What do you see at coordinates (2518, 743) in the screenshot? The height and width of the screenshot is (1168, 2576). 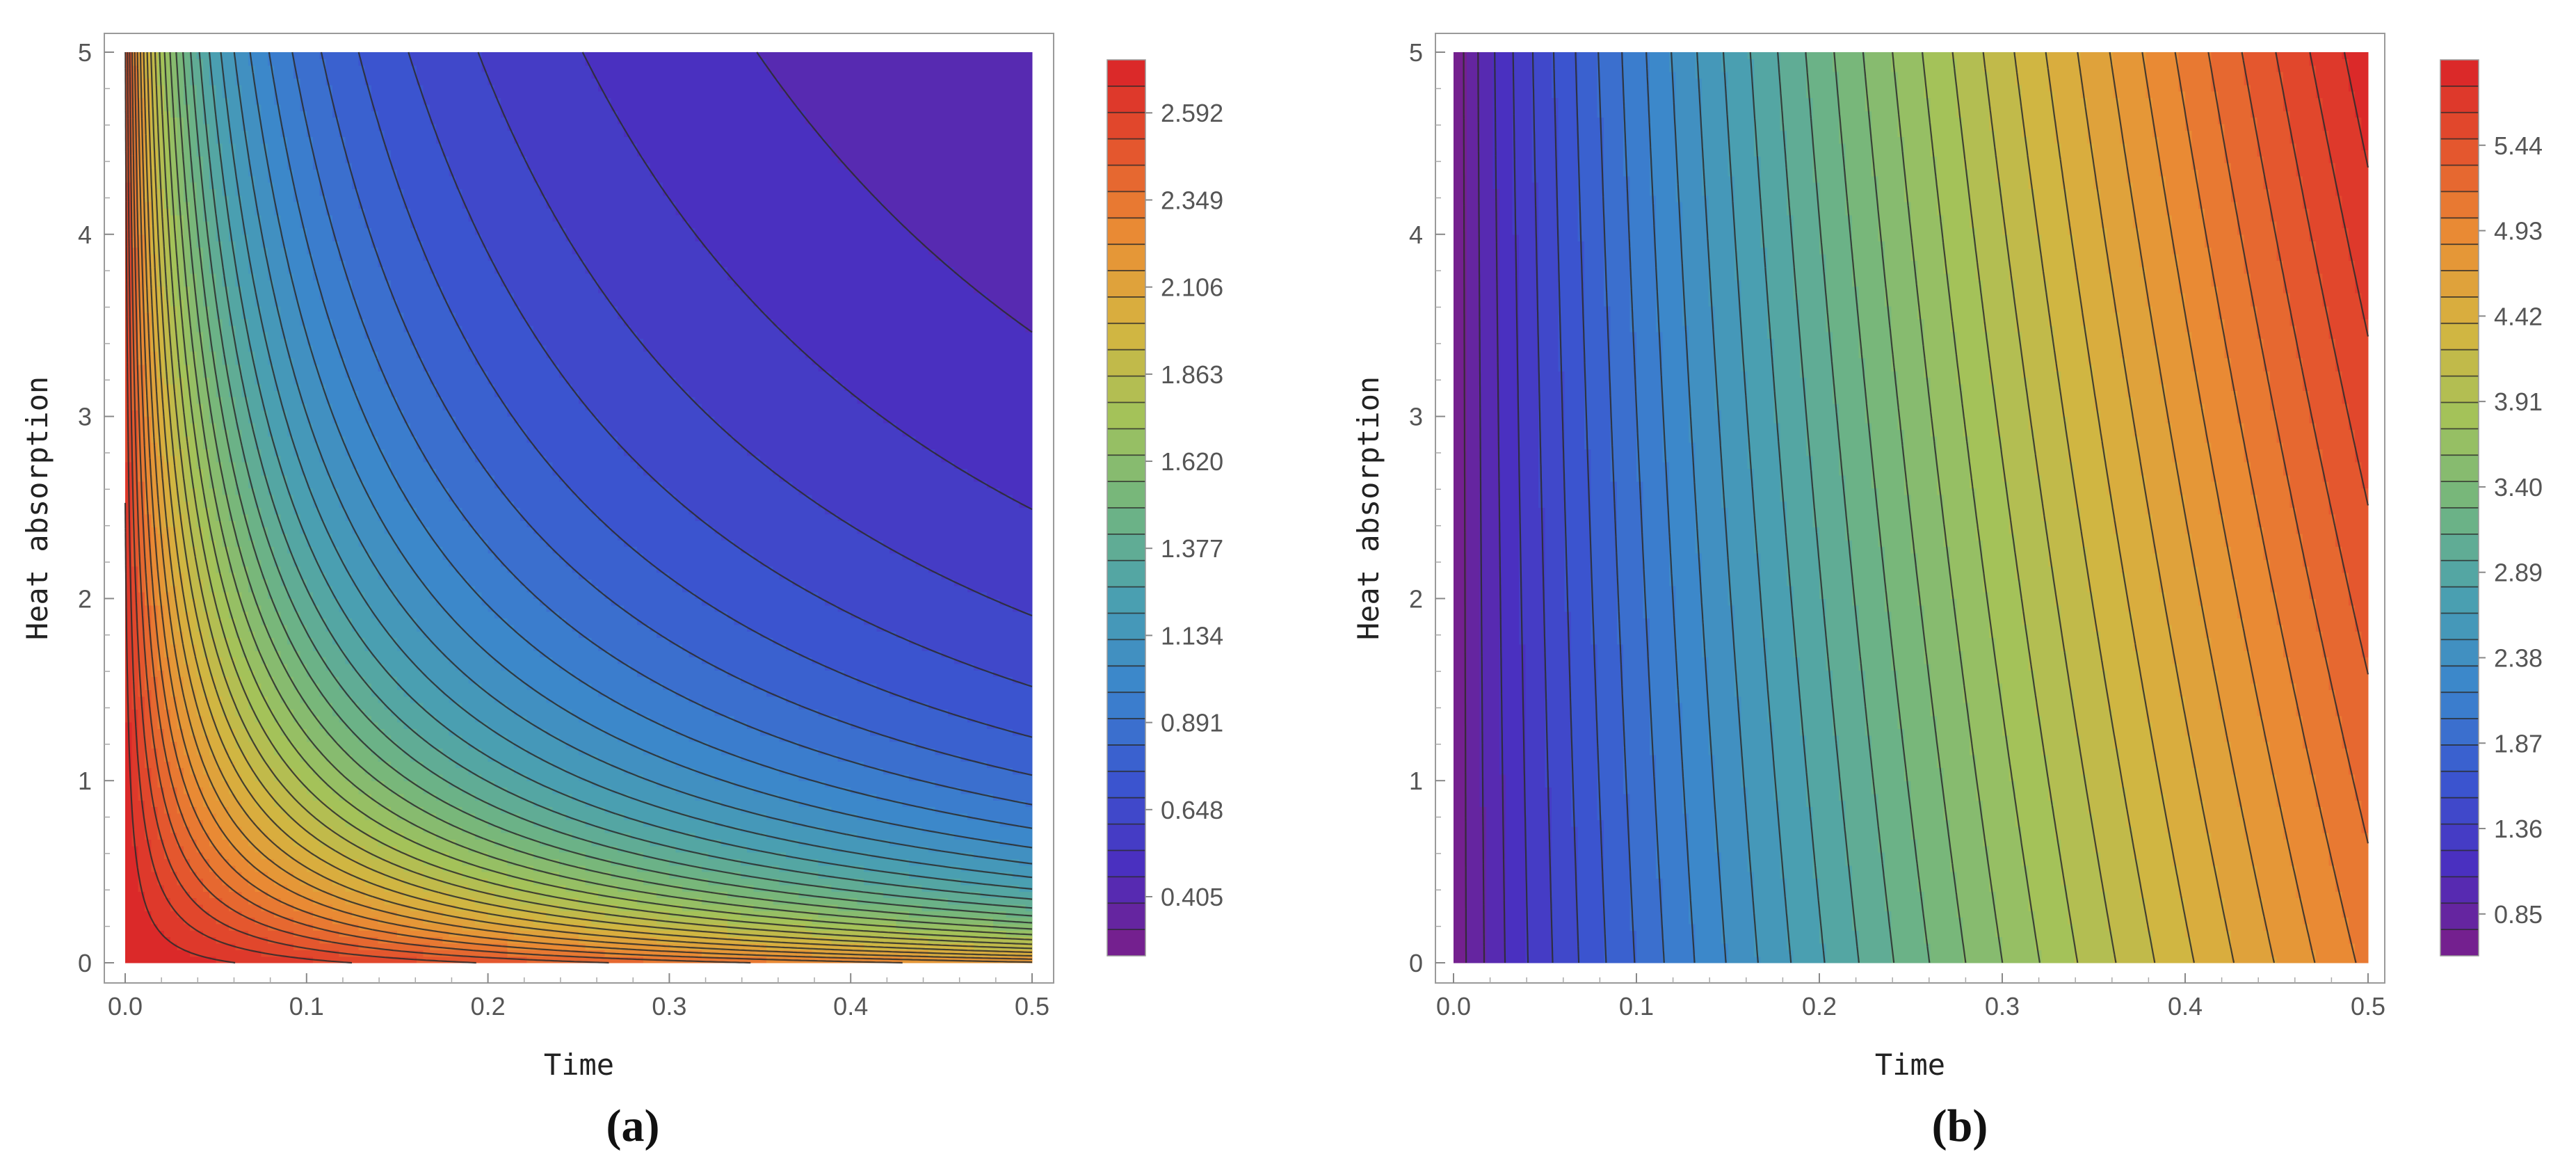 I see `colorbar-label: 1.87` at bounding box center [2518, 743].